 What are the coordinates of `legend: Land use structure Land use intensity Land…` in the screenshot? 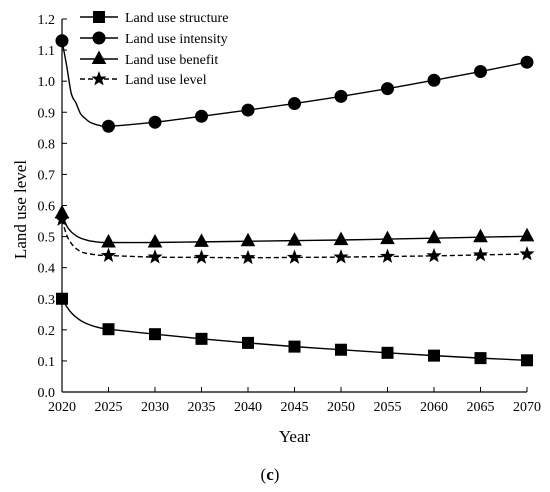 It's located at (154, 49).